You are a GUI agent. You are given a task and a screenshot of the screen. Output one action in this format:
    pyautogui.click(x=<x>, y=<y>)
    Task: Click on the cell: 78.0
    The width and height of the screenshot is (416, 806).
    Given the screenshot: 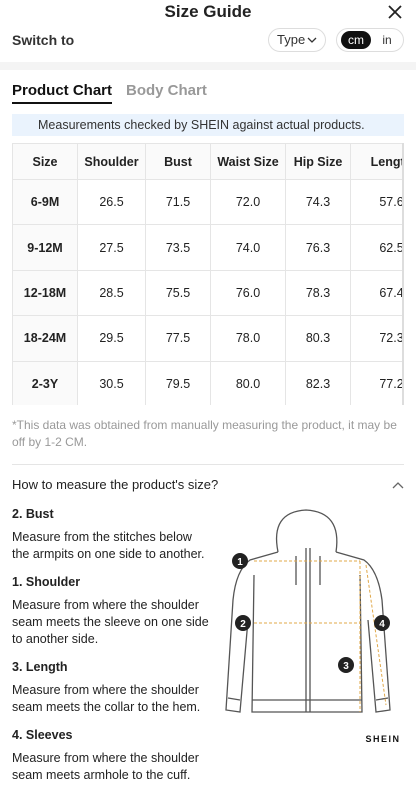 What is the action you would take?
    pyautogui.click(x=248, y=338)
    